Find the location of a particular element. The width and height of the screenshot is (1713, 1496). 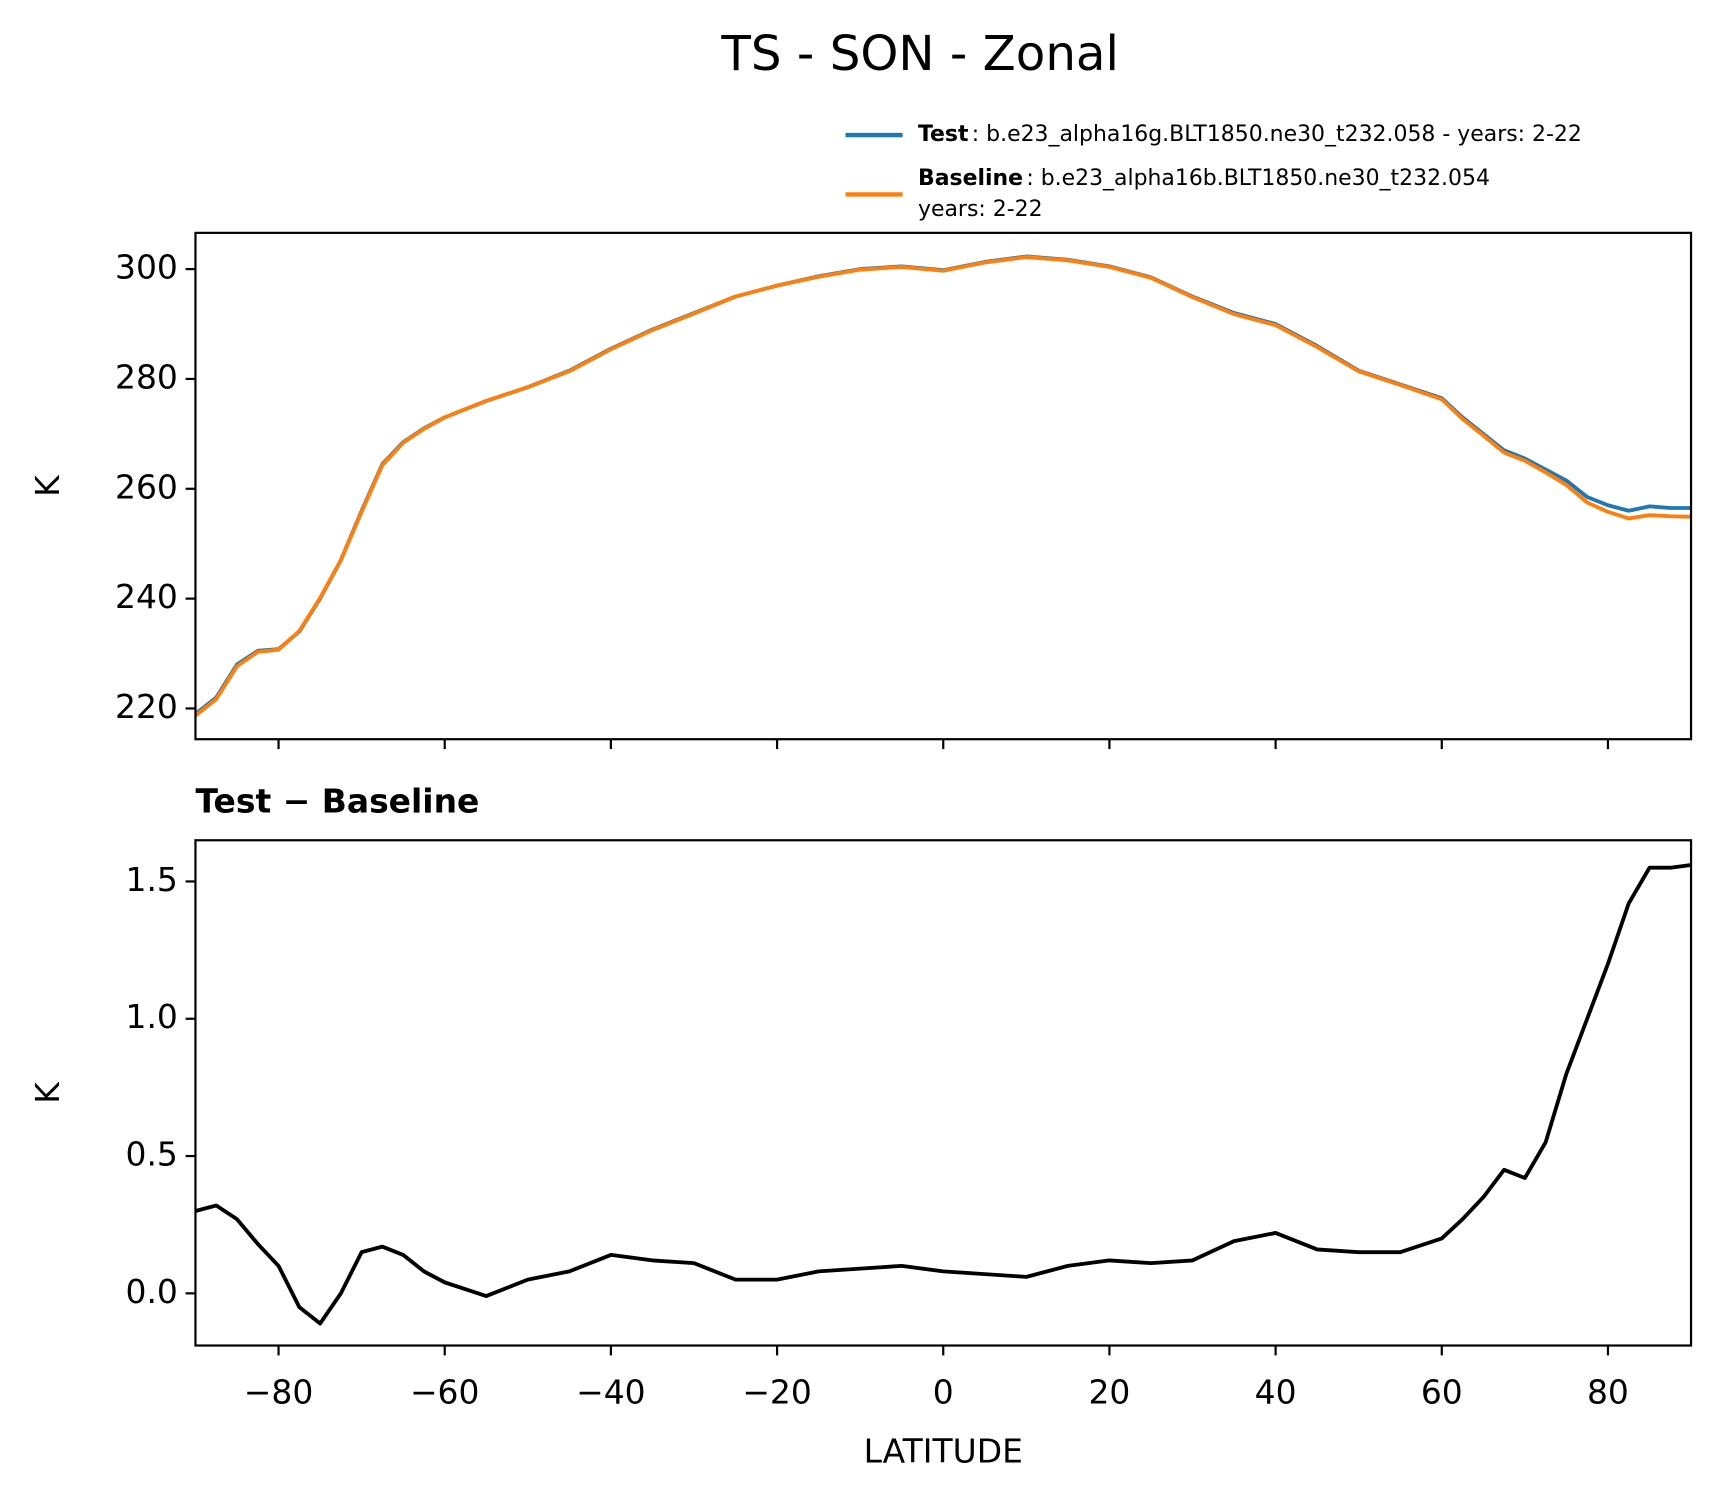

y-tick-label: 220 is located at coordinates (146, 706).